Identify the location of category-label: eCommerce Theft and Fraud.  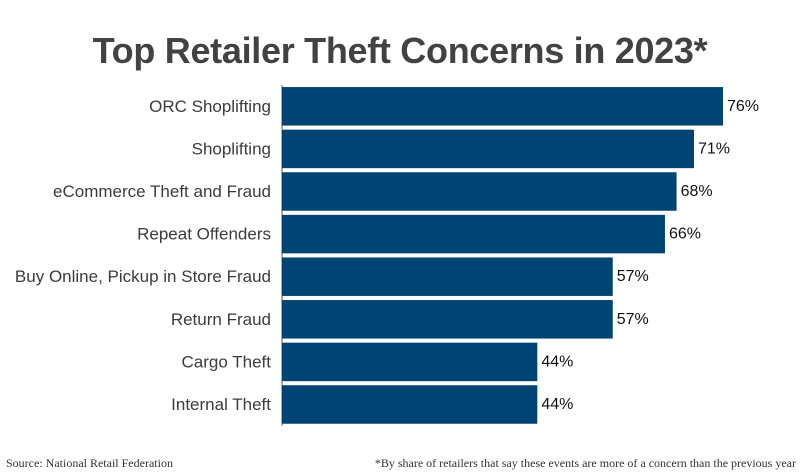
(162, 191).